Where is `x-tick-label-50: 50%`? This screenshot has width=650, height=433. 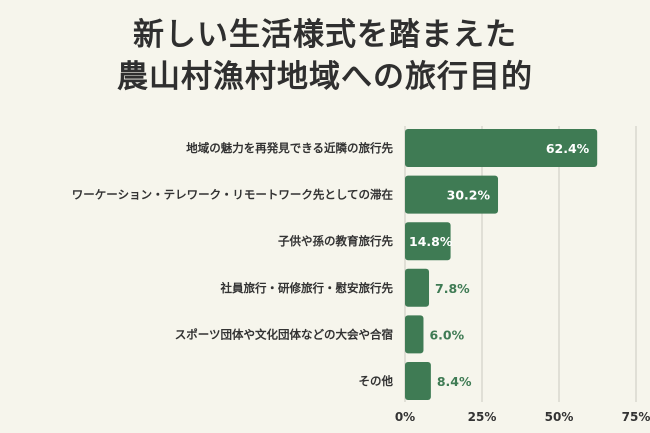 x-tick-label-50: 50% is located at coordinates (559, 417).